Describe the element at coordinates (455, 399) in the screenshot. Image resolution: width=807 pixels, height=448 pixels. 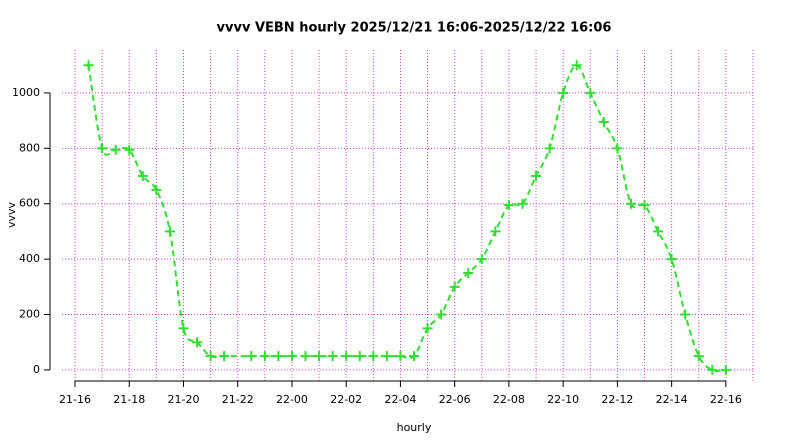
I see `x-tick-label: 22-06` at that location.